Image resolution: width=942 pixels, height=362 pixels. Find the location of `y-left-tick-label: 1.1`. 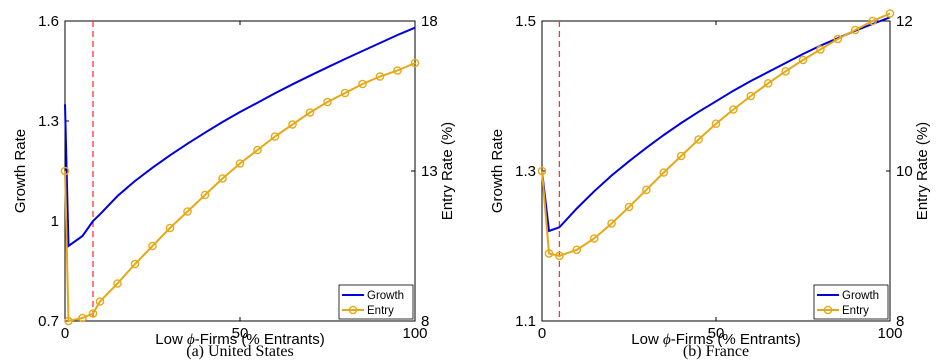

y-left-tick-label: 1.1 is located at coordinates (525, 321).